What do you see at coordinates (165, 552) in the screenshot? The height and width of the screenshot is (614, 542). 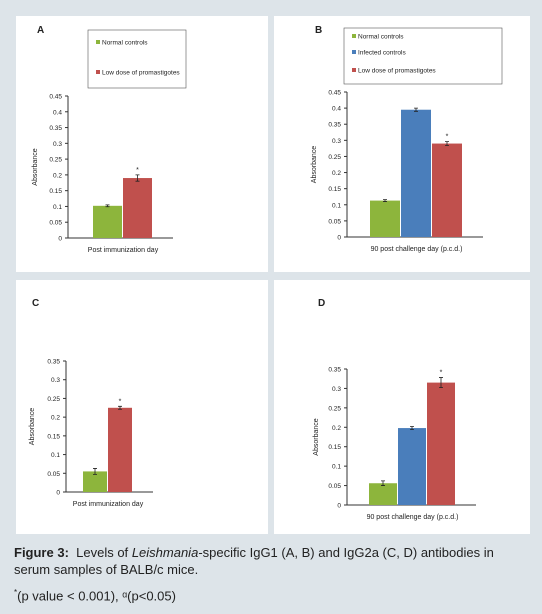 I see `caption-italic: Leishmania` at bounding box center [165, 552].